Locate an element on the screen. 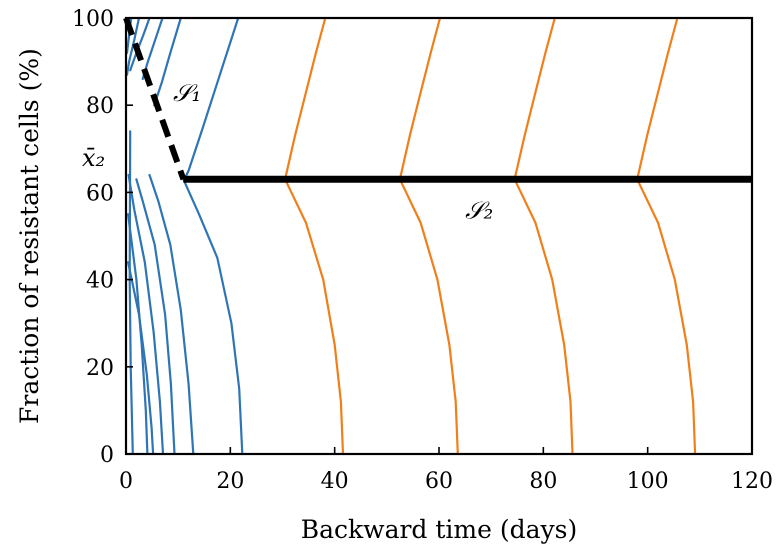 The width and height of the screenshot is (780, 558). x-axis-title: Backward time (days) is located at coordinates (439, 529).